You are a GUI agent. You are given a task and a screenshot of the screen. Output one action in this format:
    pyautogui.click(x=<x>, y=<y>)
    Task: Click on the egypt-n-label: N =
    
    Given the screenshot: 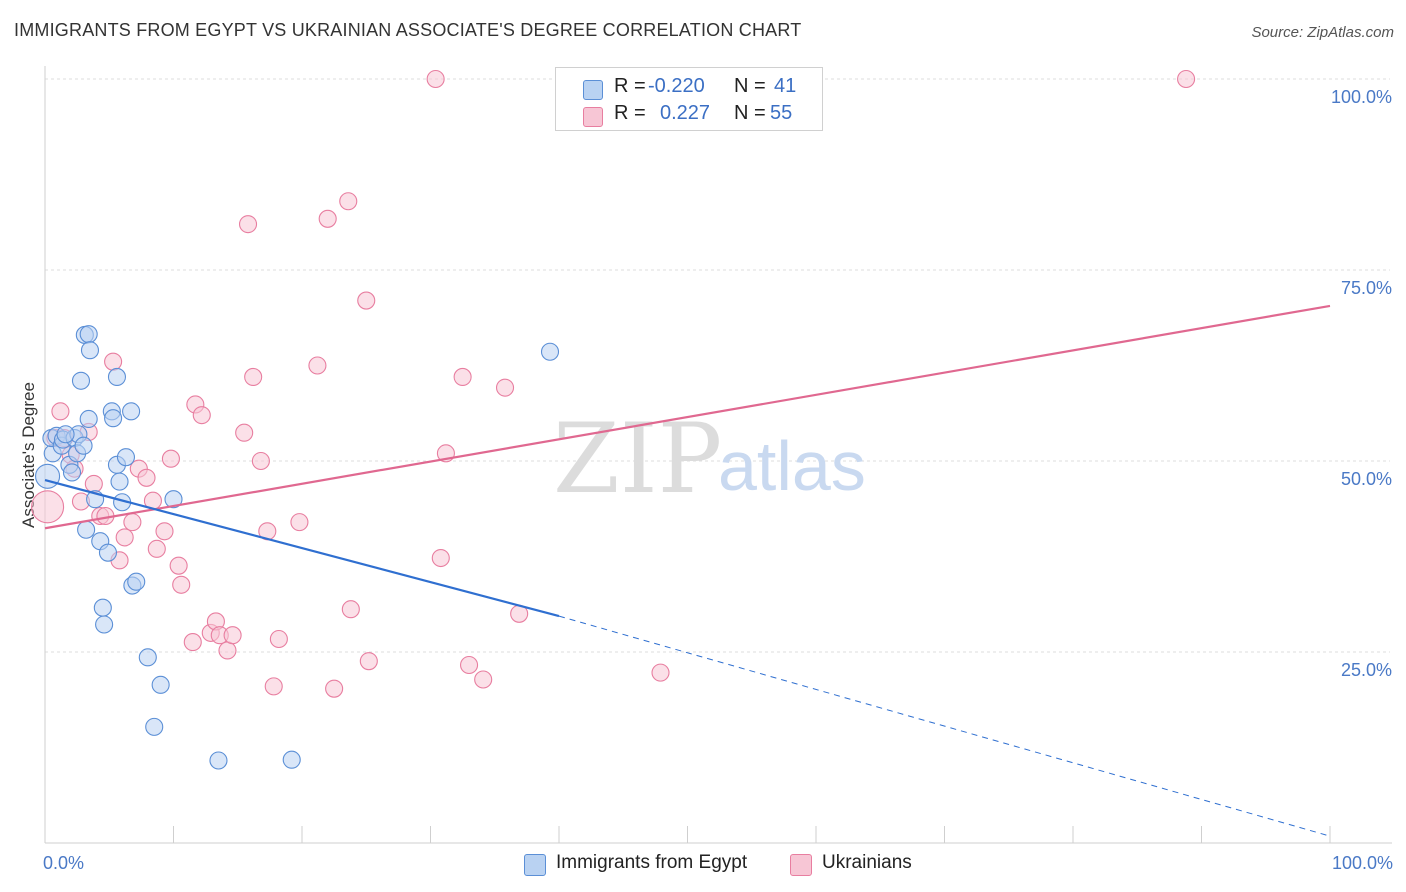 What is the action you would take?
    pyautogui.click(x=750, y=86)
    